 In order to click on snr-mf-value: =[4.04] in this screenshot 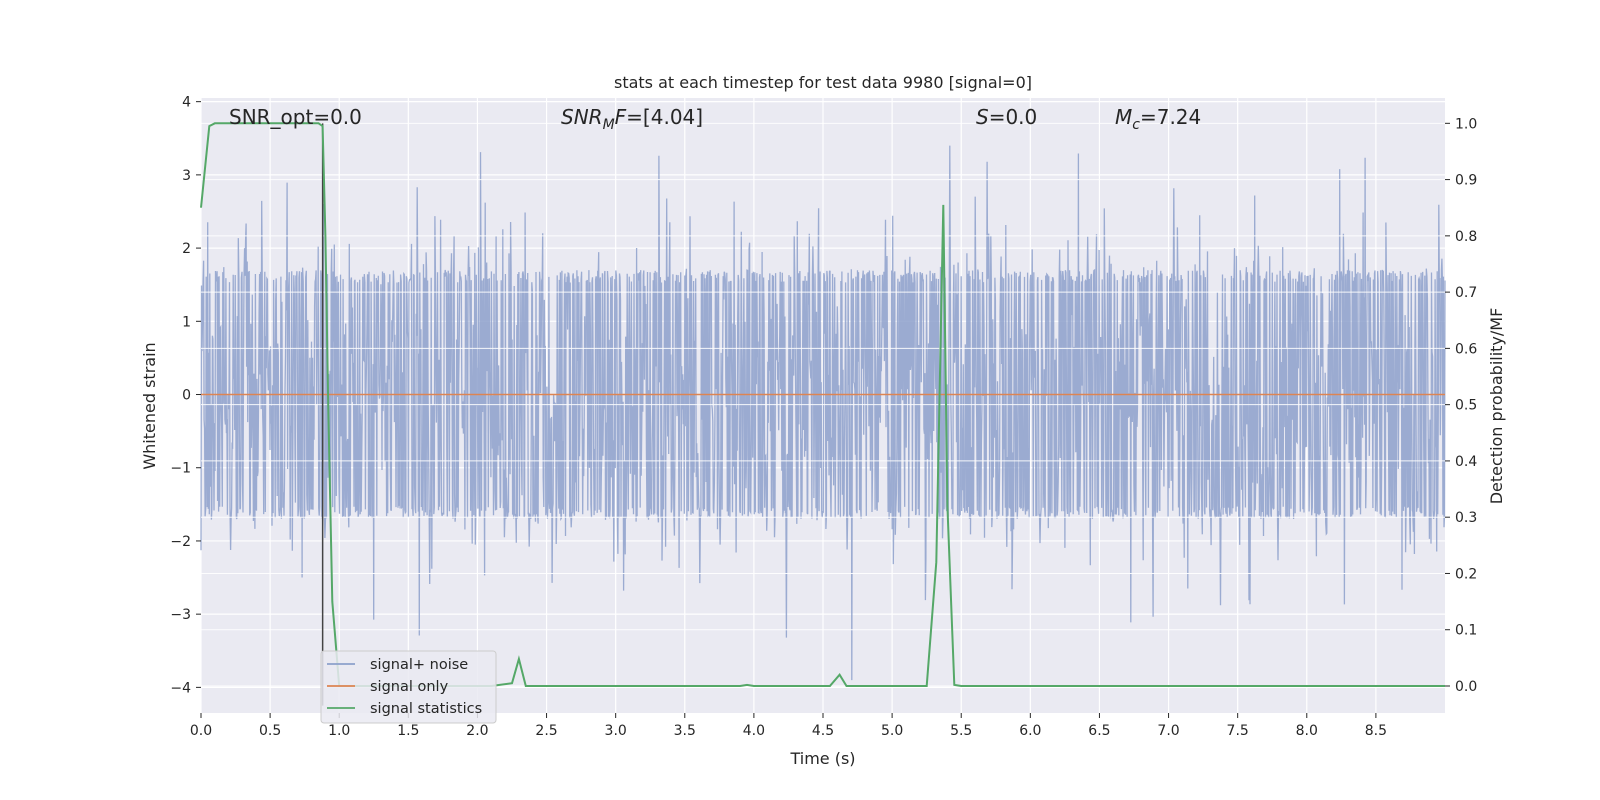, I will do `click(664, 117)`.